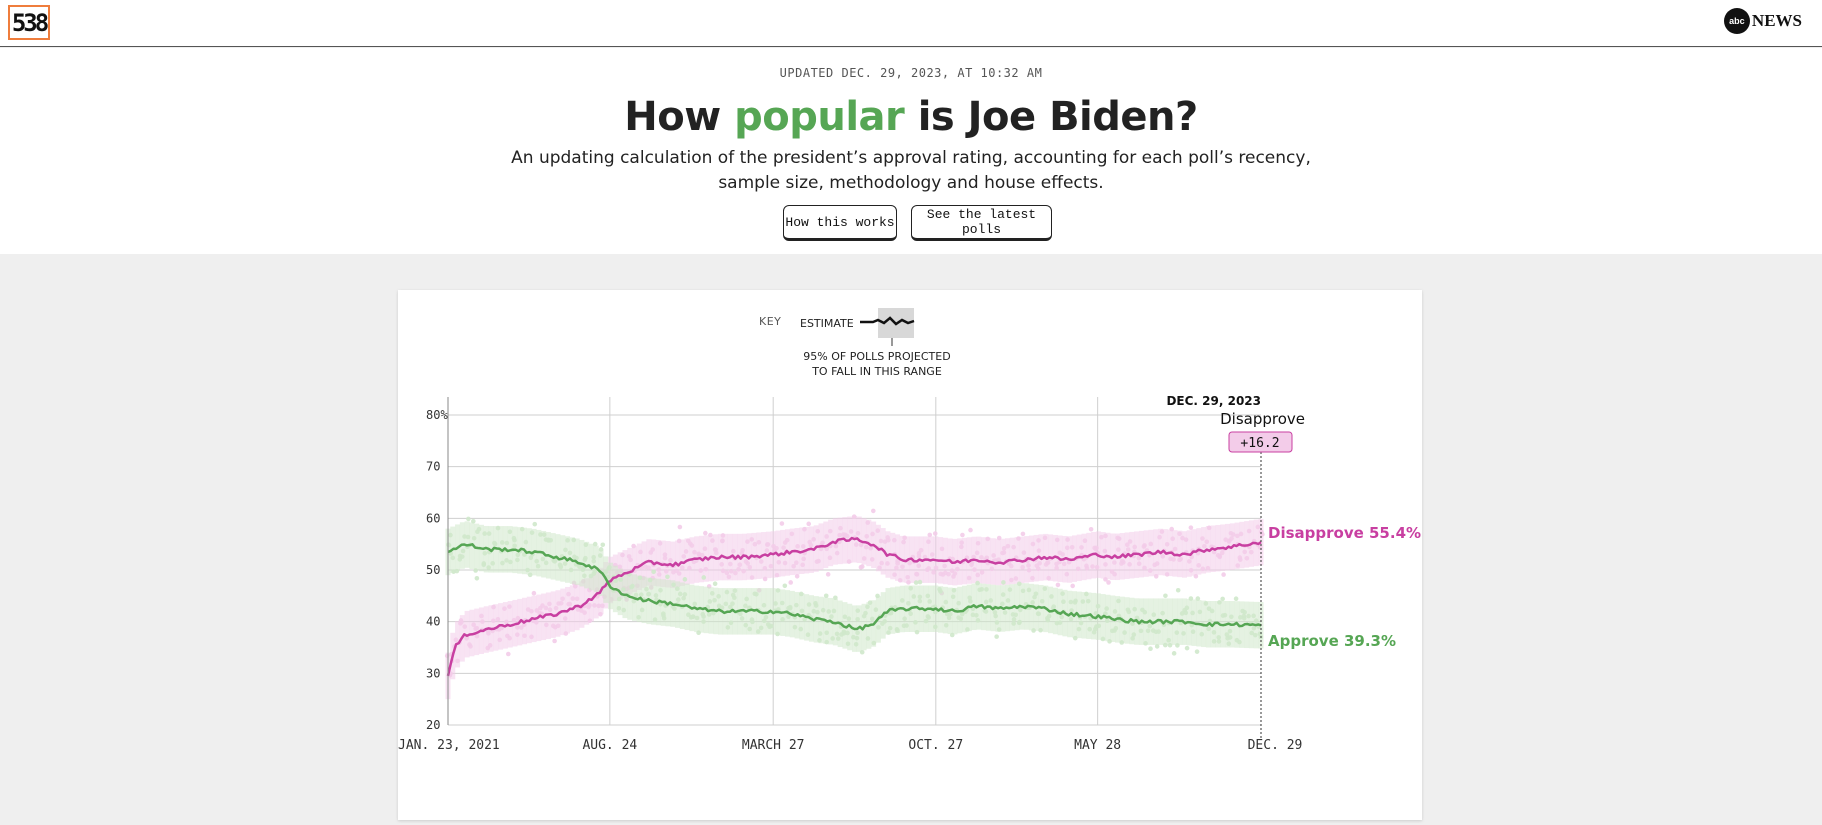  Describe the element at coordinates (433, 570) in the screenshot. I see `y-tick-label: 50` at that location.